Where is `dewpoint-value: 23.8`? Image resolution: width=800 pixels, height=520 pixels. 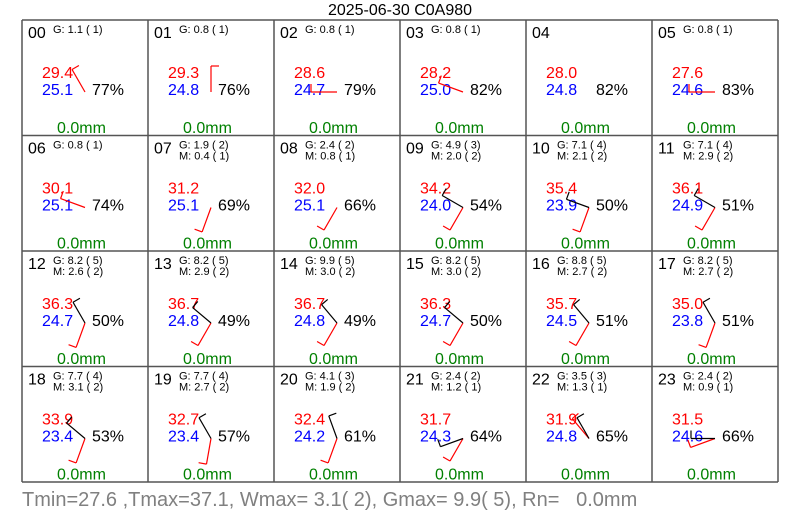 dewpoint-value: 23.8 is located at coordinates (687, 321).